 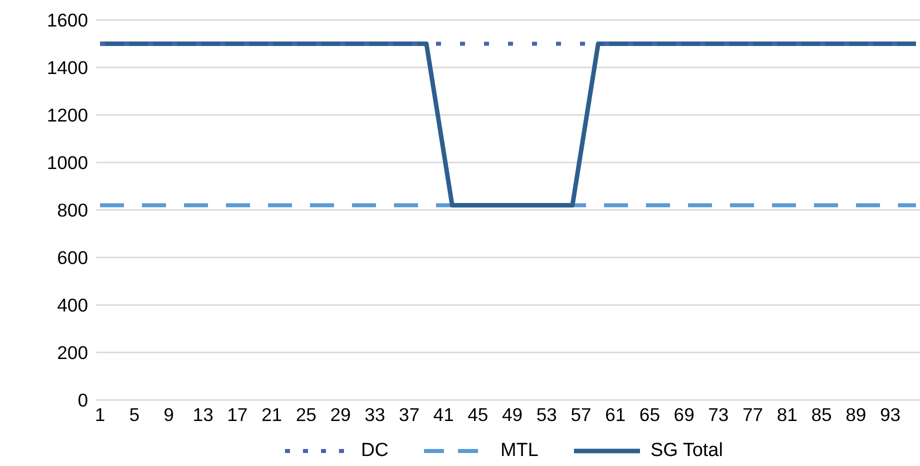 What do you see at coordinates (478, 415) in the screenshot?
I see `x-tick-label: 45` at bounding box center [478, 415].